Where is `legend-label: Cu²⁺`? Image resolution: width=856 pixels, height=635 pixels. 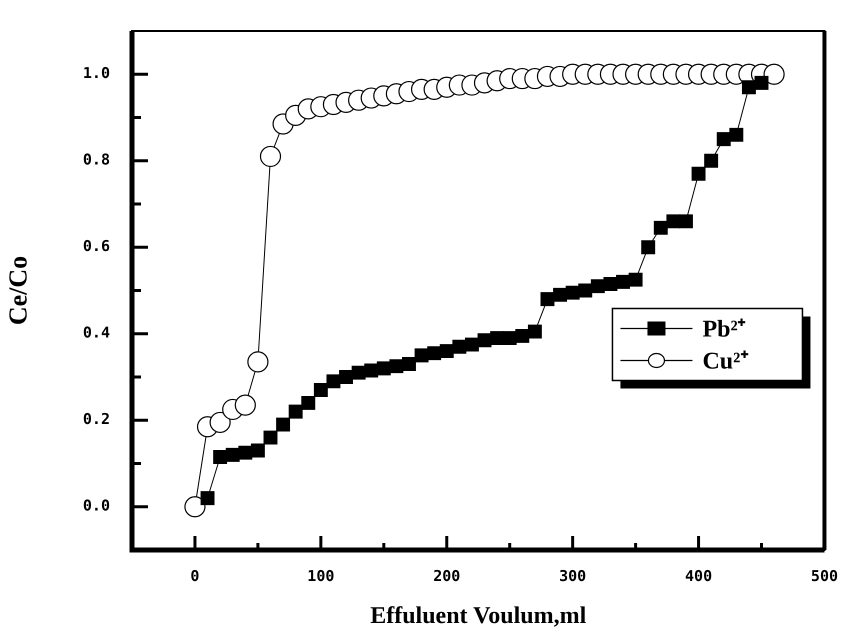
legend-label: Cu²⁺ is located at coordinates (725, 361).